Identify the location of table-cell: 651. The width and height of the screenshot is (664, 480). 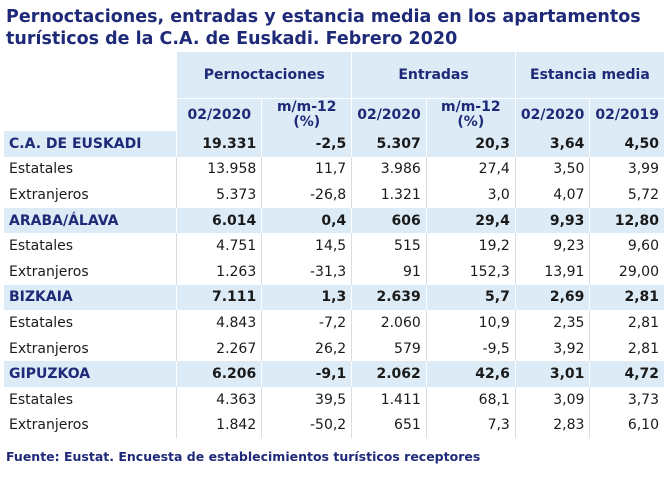
(389, 425).